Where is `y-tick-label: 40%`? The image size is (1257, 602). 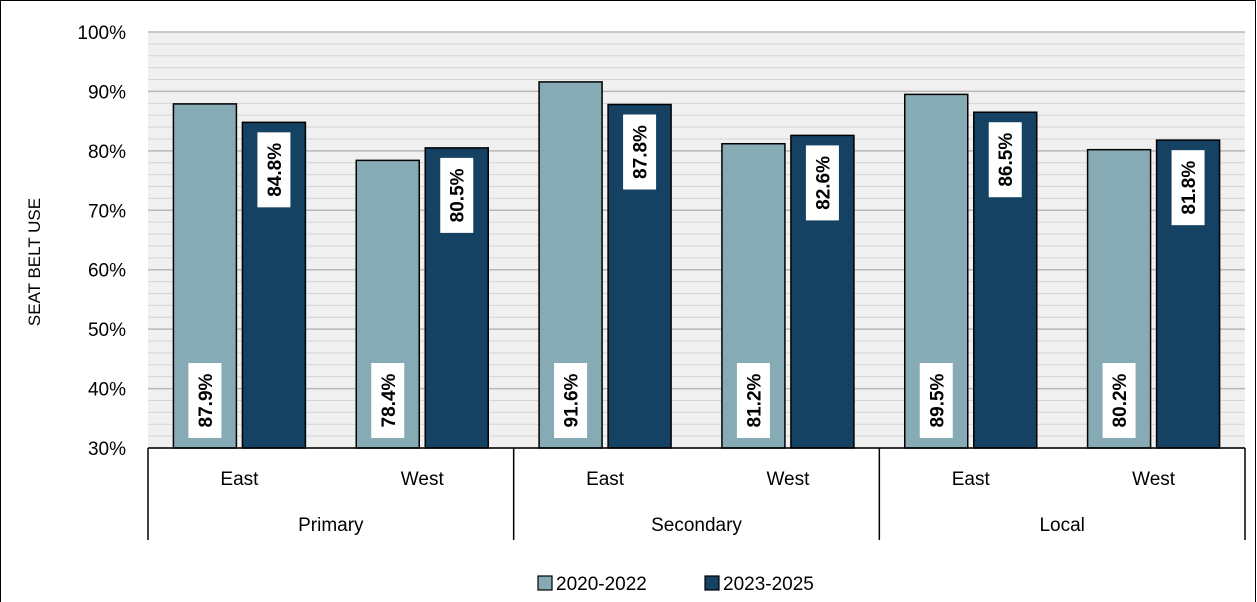 y-tick-label: 40% is located at coordinates (107, 390).